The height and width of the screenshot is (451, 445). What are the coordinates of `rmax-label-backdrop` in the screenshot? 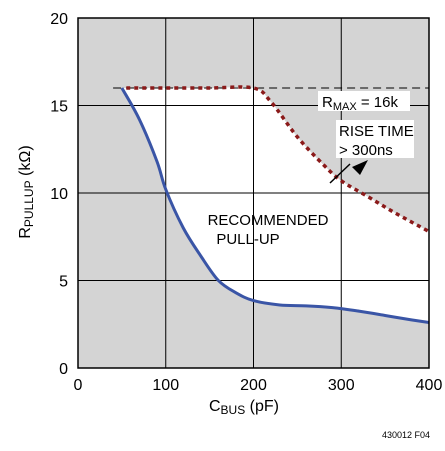 It's located at (364, 101).